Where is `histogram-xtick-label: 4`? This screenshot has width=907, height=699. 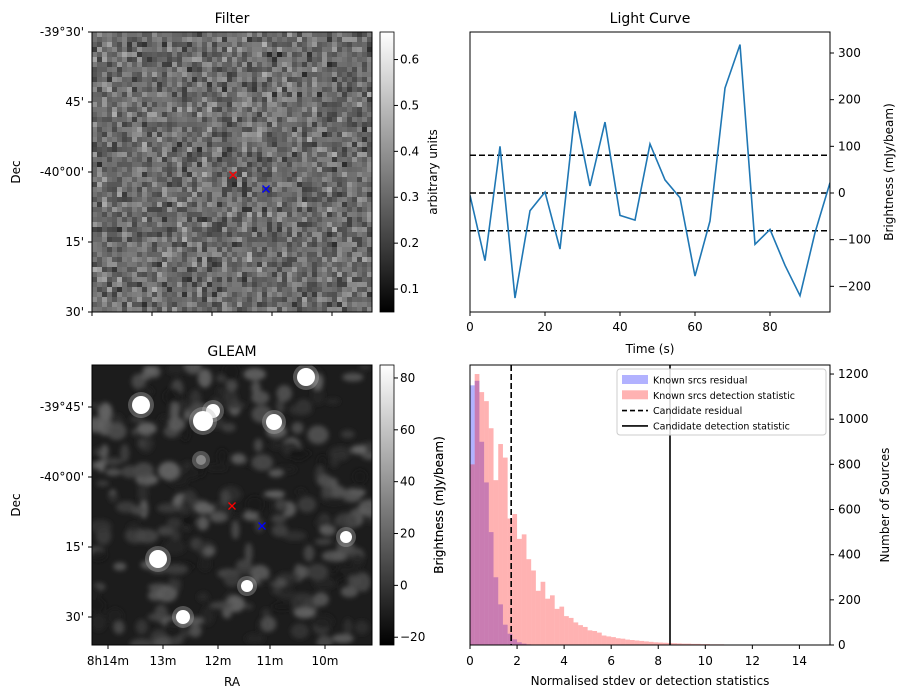 histogram-xtick-label: 4 is located at coordinates (564, 661).